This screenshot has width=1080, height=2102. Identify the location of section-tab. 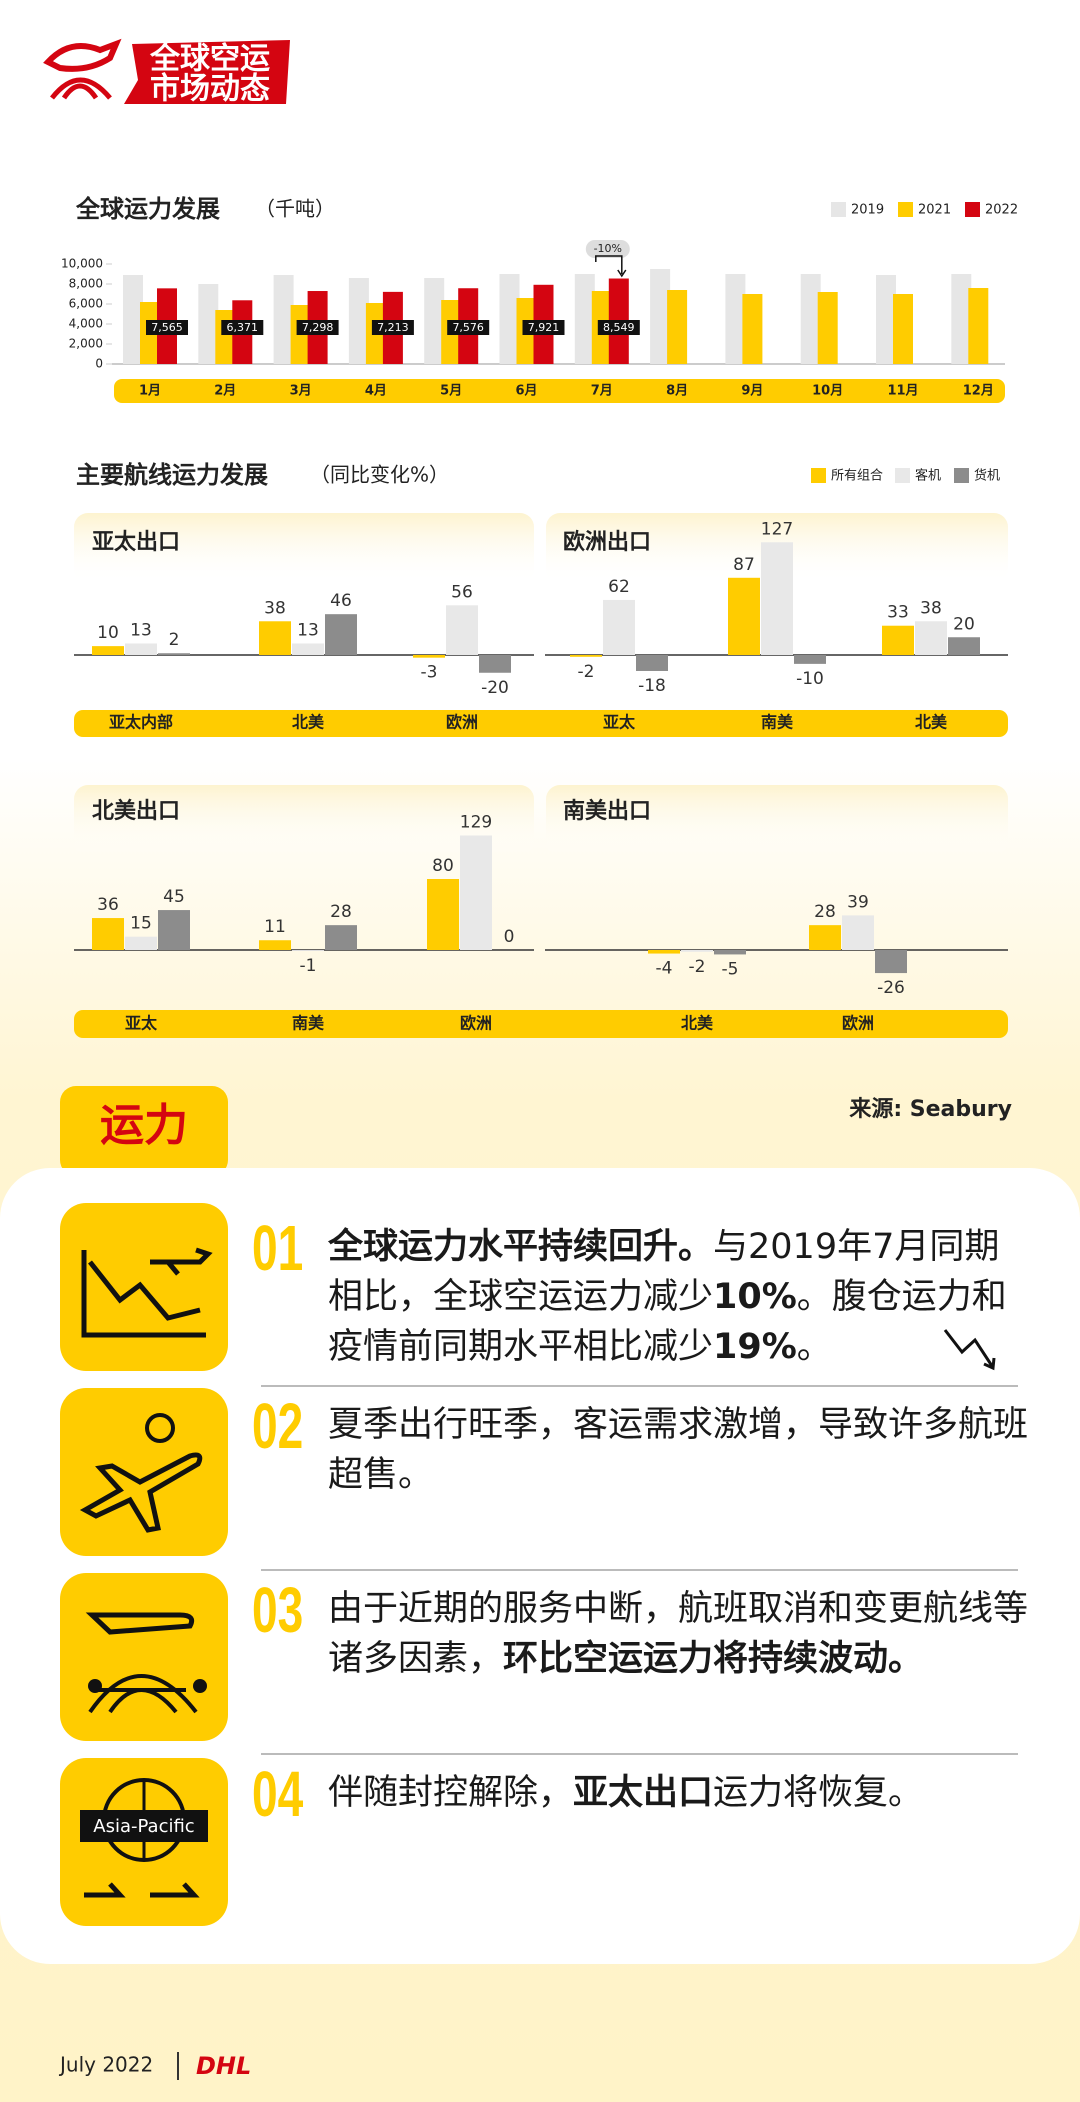
(144, 1131).